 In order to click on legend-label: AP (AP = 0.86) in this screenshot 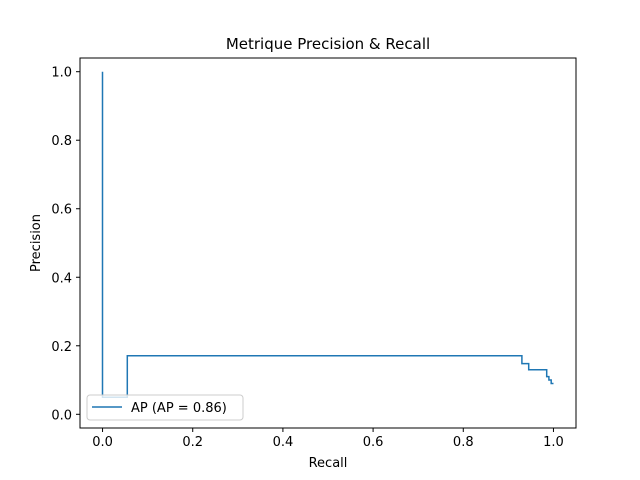, I will do `click(179, 408)`.